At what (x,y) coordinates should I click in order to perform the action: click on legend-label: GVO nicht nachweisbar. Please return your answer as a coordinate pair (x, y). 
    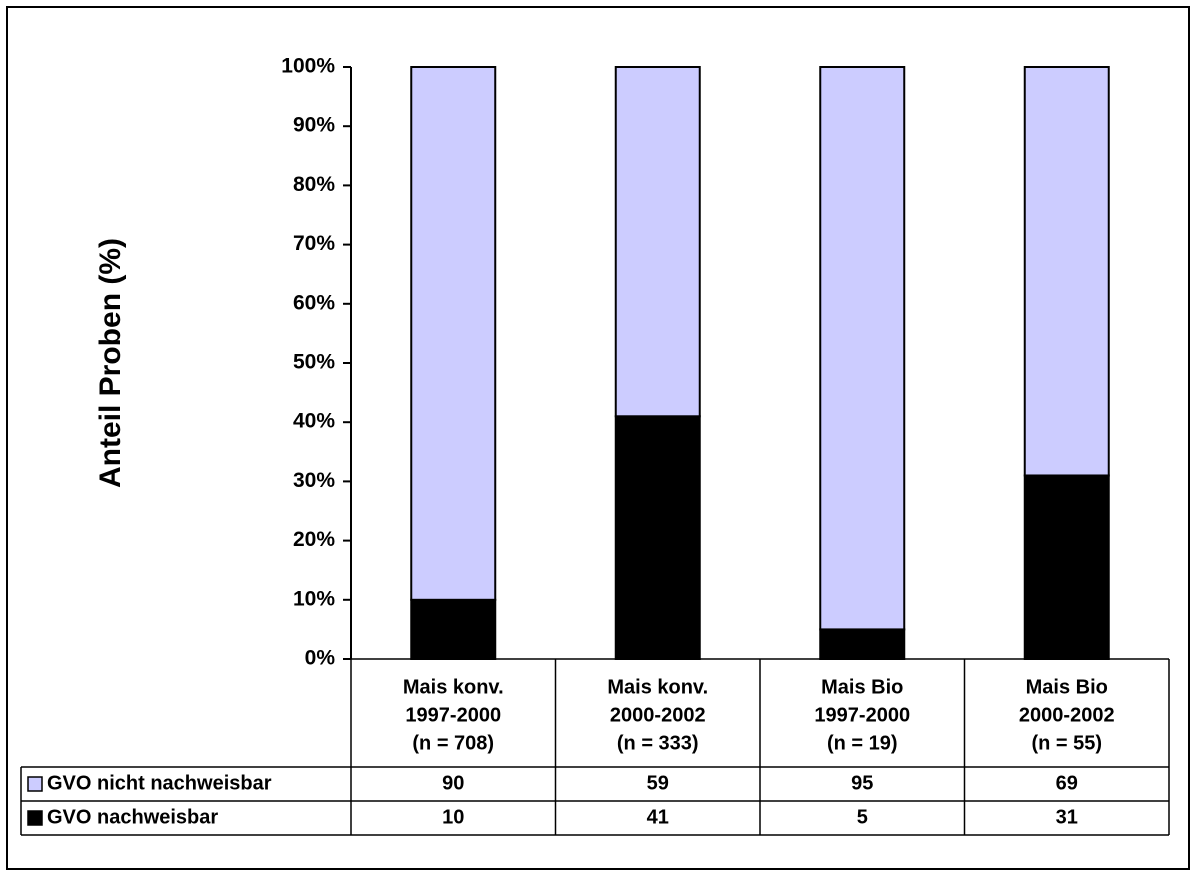
    Looking at the image, I should click on (159, 783).